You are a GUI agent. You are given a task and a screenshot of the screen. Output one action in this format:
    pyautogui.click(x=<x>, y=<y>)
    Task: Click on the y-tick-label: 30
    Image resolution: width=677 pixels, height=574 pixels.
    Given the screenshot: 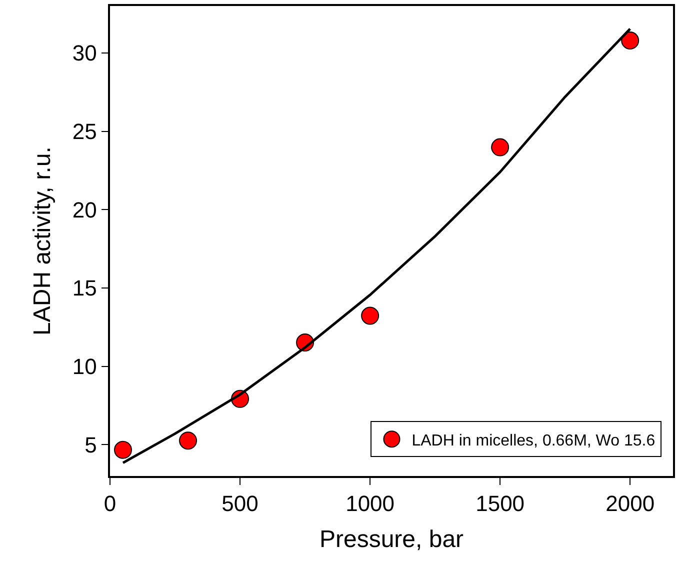 What is the action you would take?
    pyautogui.click(x=84, y=53)
    